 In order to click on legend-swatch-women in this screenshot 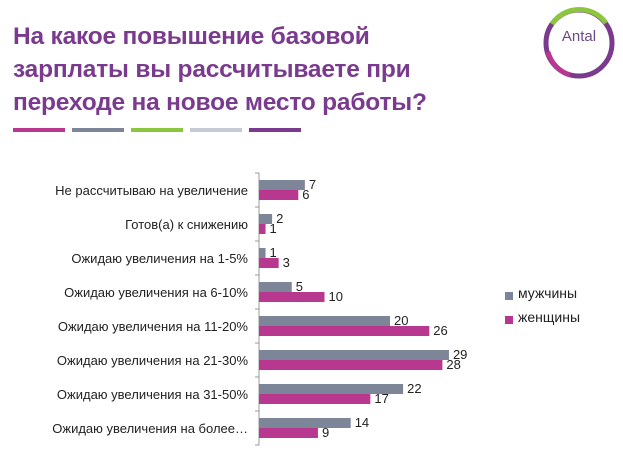, I will do `click(509, 320)`.